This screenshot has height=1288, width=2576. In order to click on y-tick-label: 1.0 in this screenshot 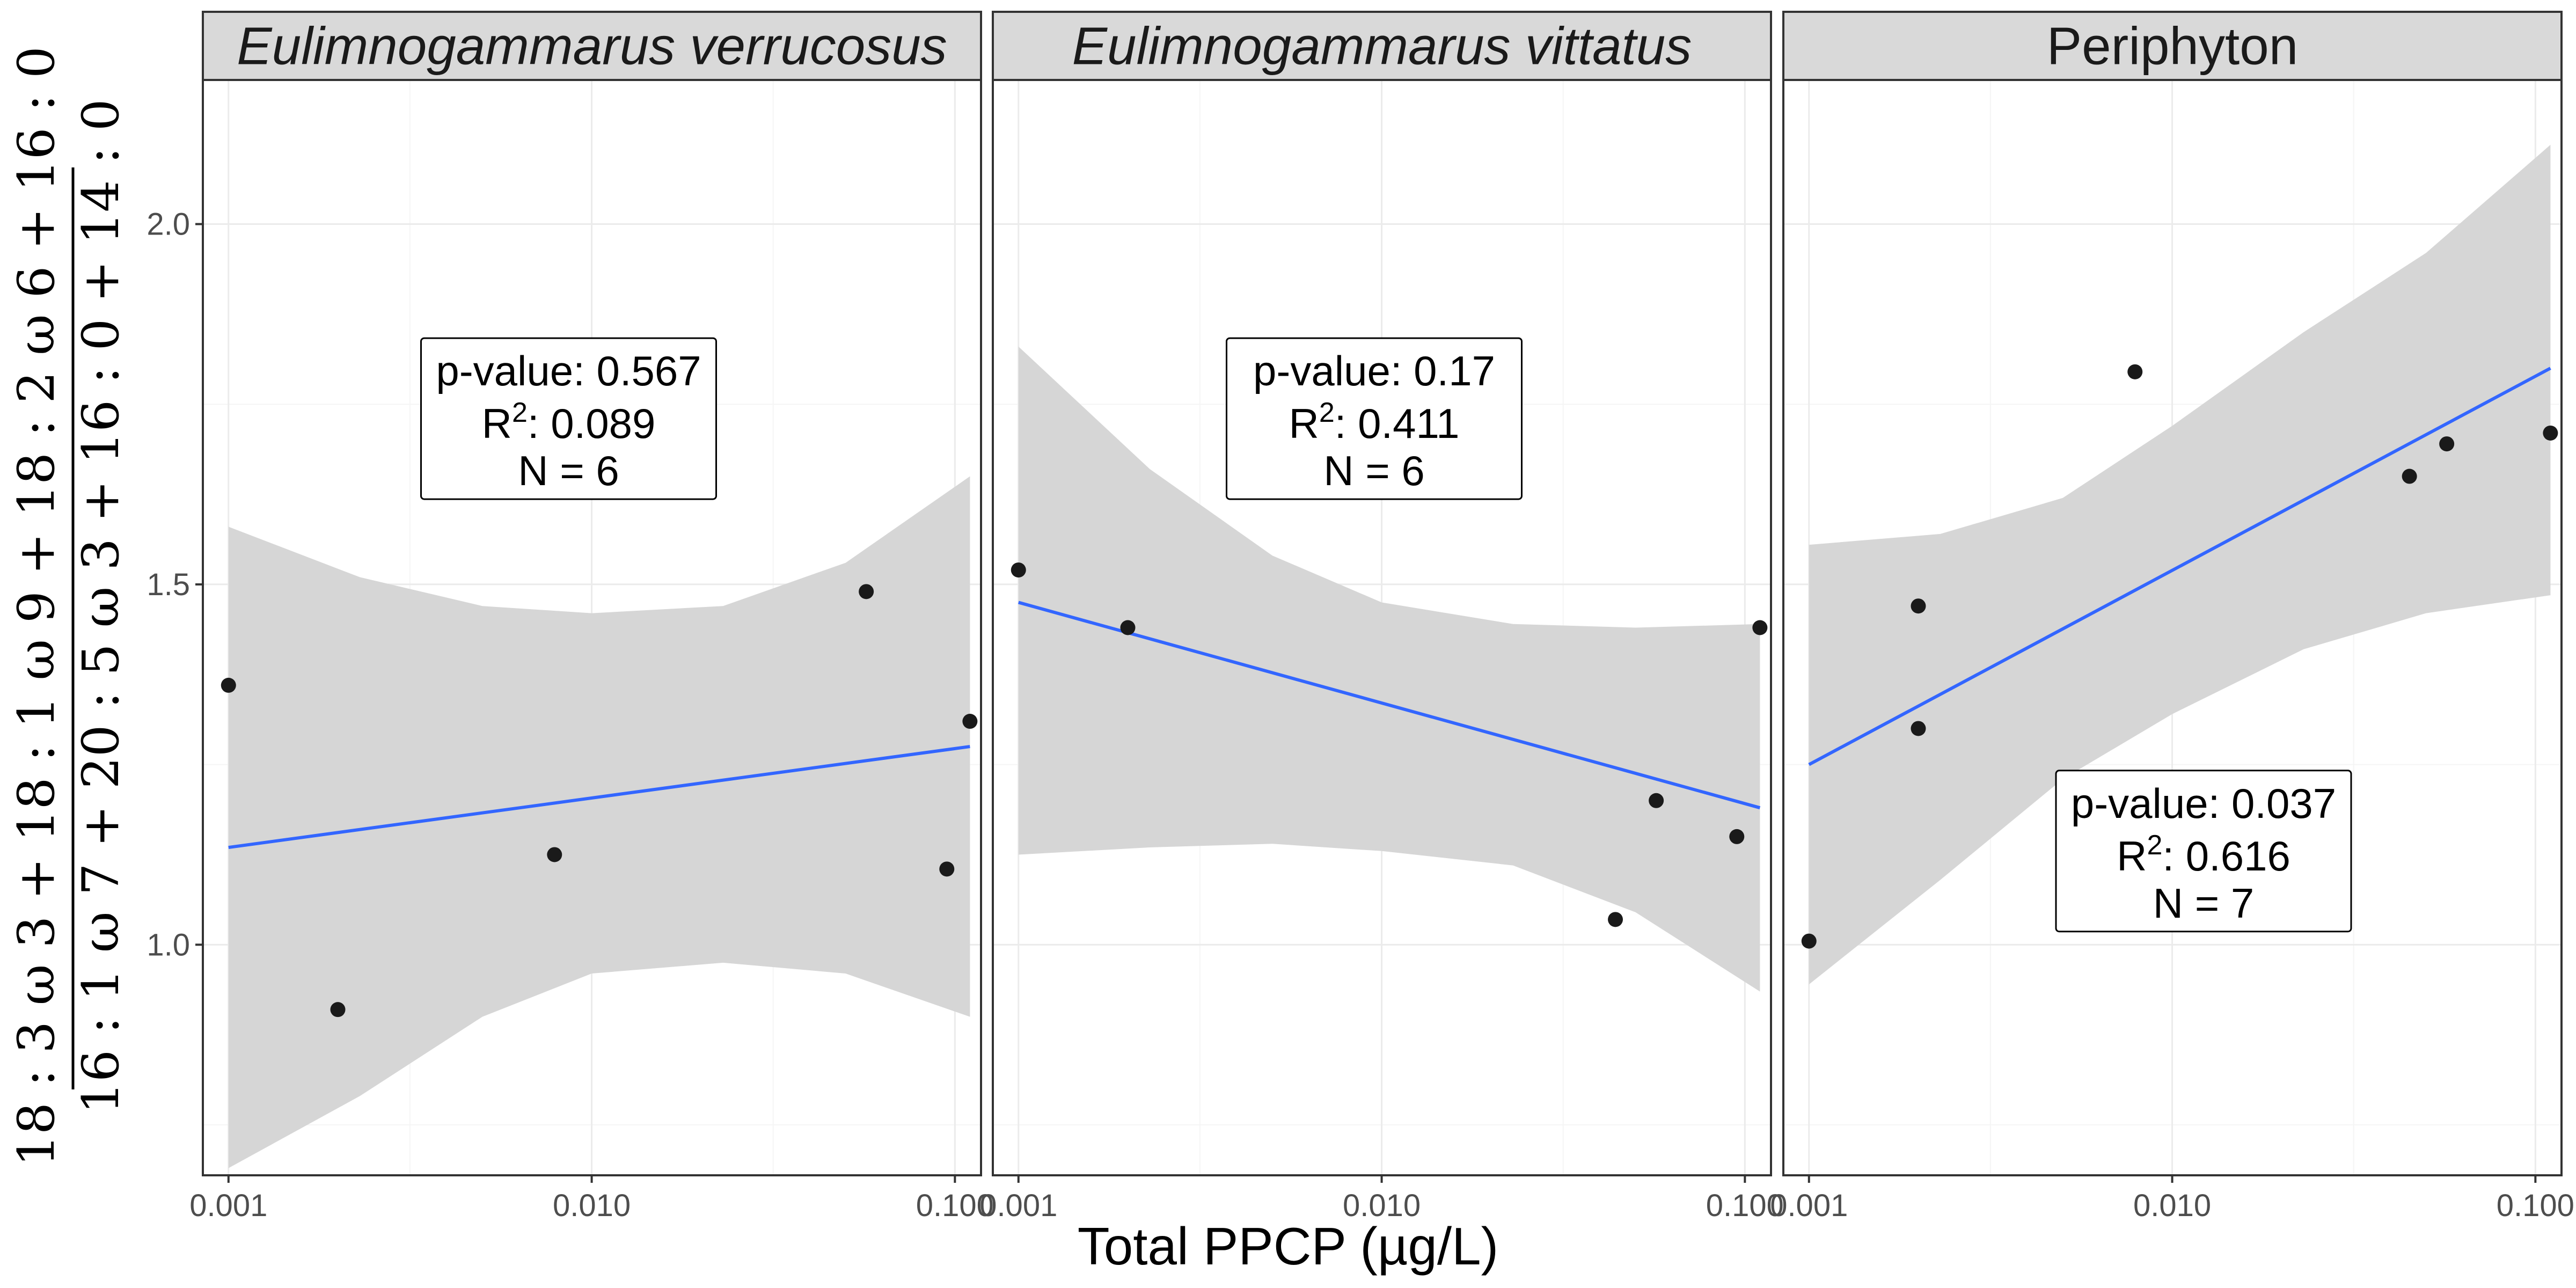, I will do `click(168, 944)`.